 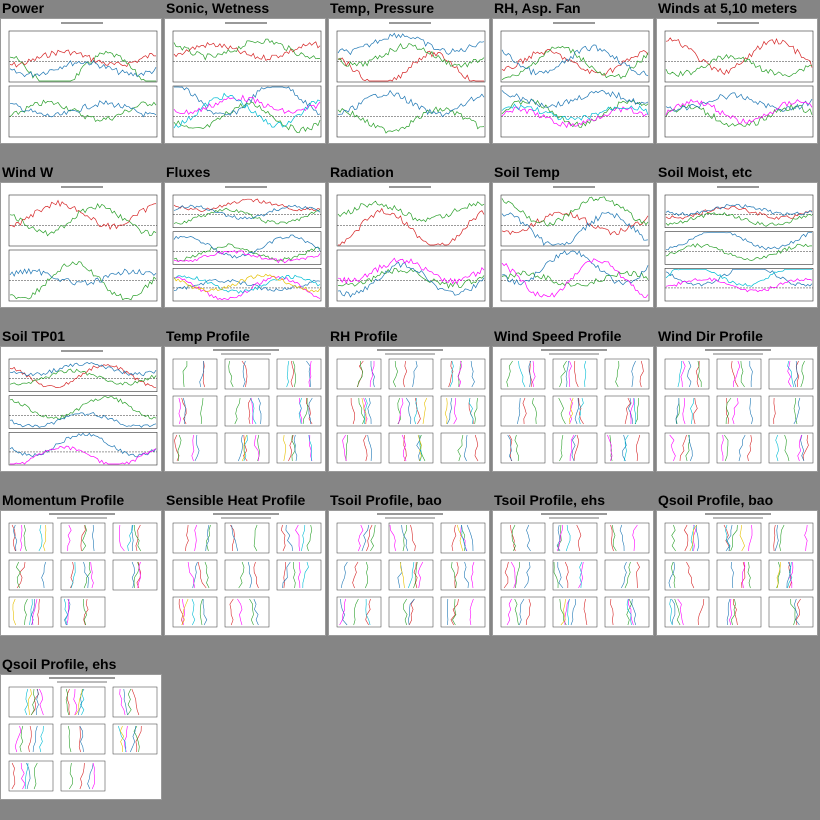 What do you see at coordinates (728, 8) in the screenshot?
I see `plot-tile-title: Winds at 5,10 meters` at bounding box center [728, 8].